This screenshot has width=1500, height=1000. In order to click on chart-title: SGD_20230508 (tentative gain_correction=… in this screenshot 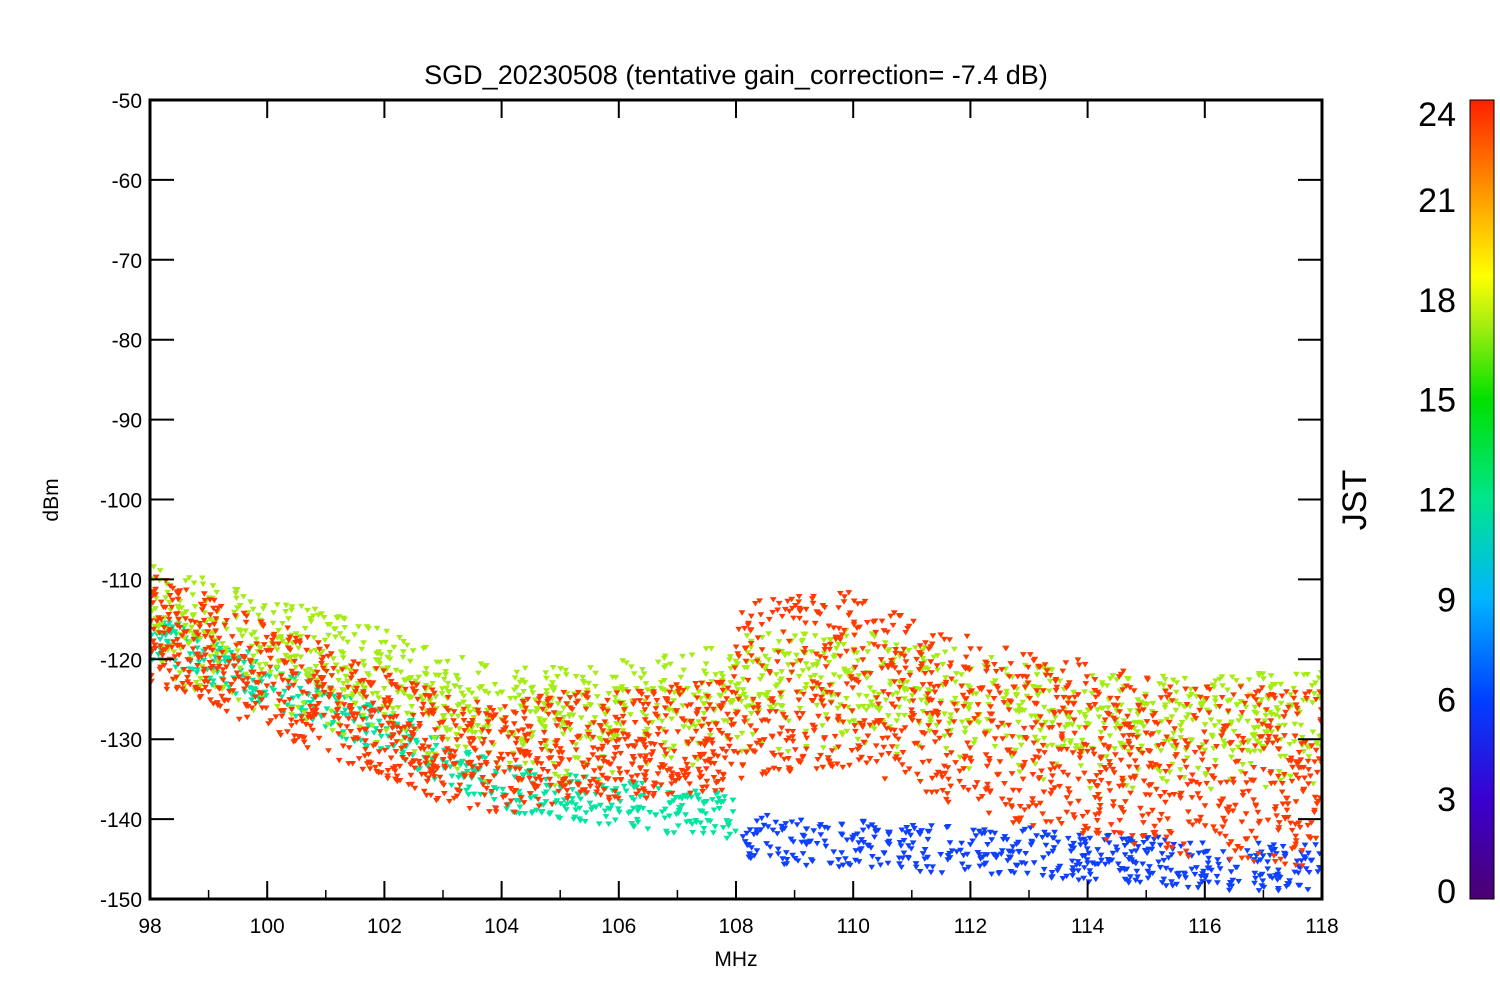, I will do `click(736, 75)`.